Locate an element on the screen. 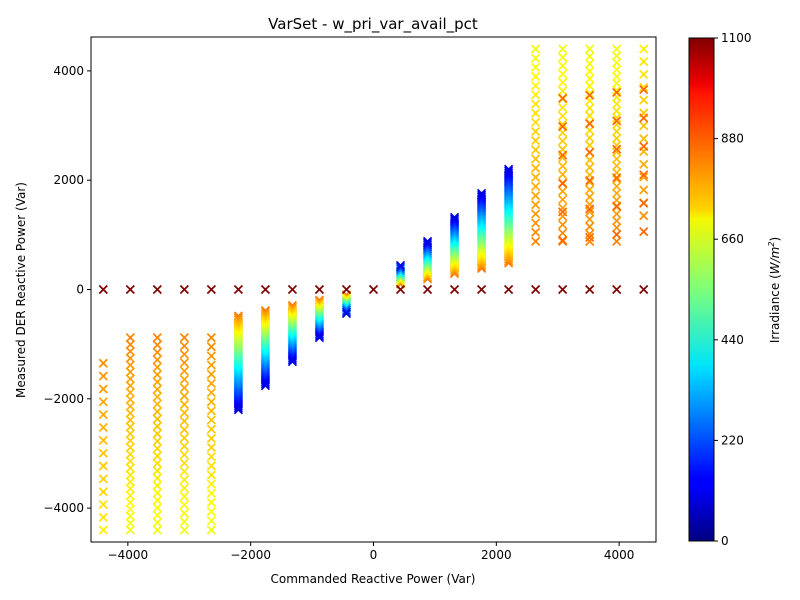 The width and height of the screenshot is (800, 600). colorbar: 0 220 440 660 880 1100 Irradiance (W/m2) is located at coordinates (735, 289).